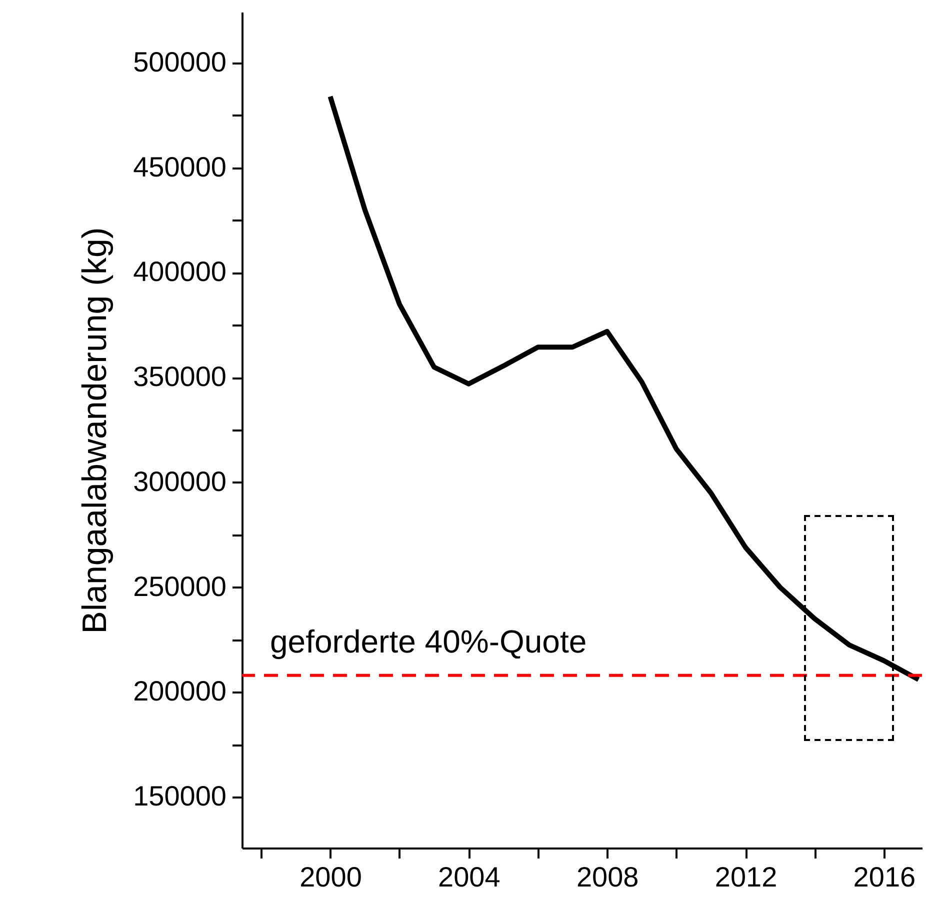 The width and height of the screenshot is (926, 910). I want to click on y-tick-label: 400000, so click(179, 272).